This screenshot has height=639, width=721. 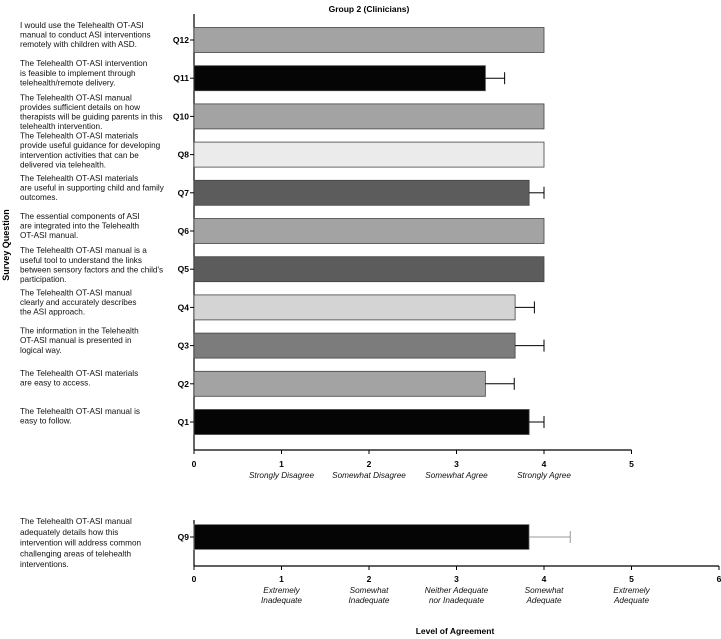 What do you see at coordinates (361, 537) in the screenshot?
I see `bar-q9` at bounding box center [361, 537].